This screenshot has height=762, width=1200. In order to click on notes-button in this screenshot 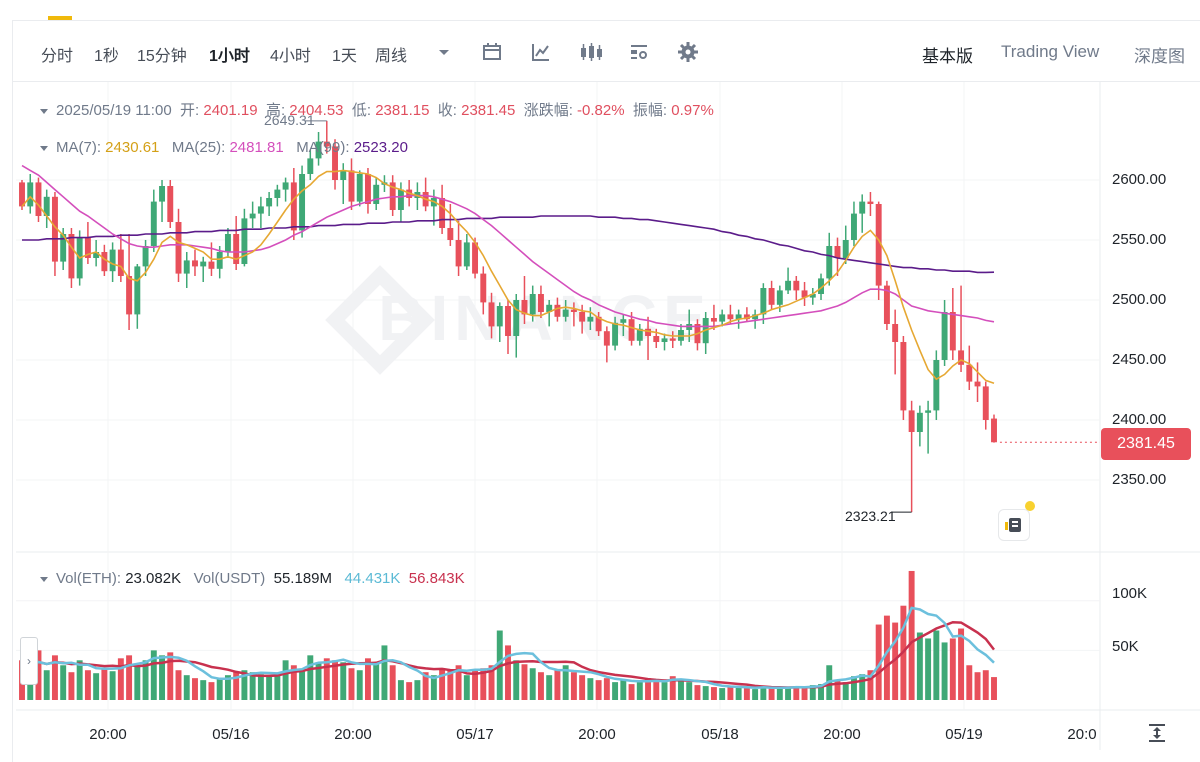, I will do `click(1014, 525)`.